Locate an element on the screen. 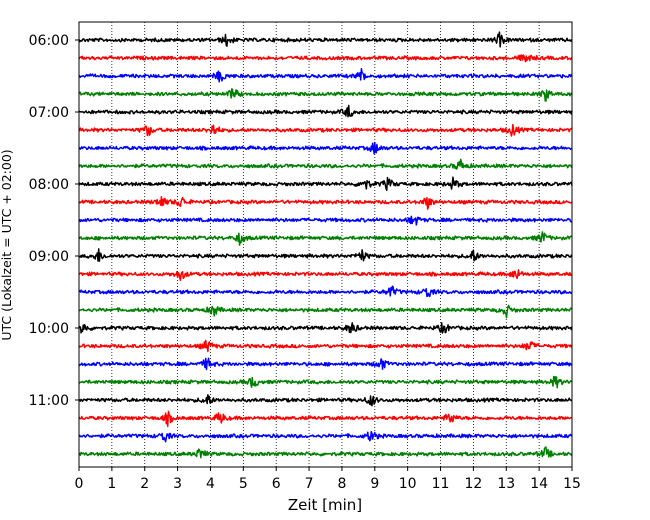  x-axis-ticks: 0 1 2 3 4 5 6 7 8 9 10 11 12 13 14 15 is located at coordinates (328, 479).